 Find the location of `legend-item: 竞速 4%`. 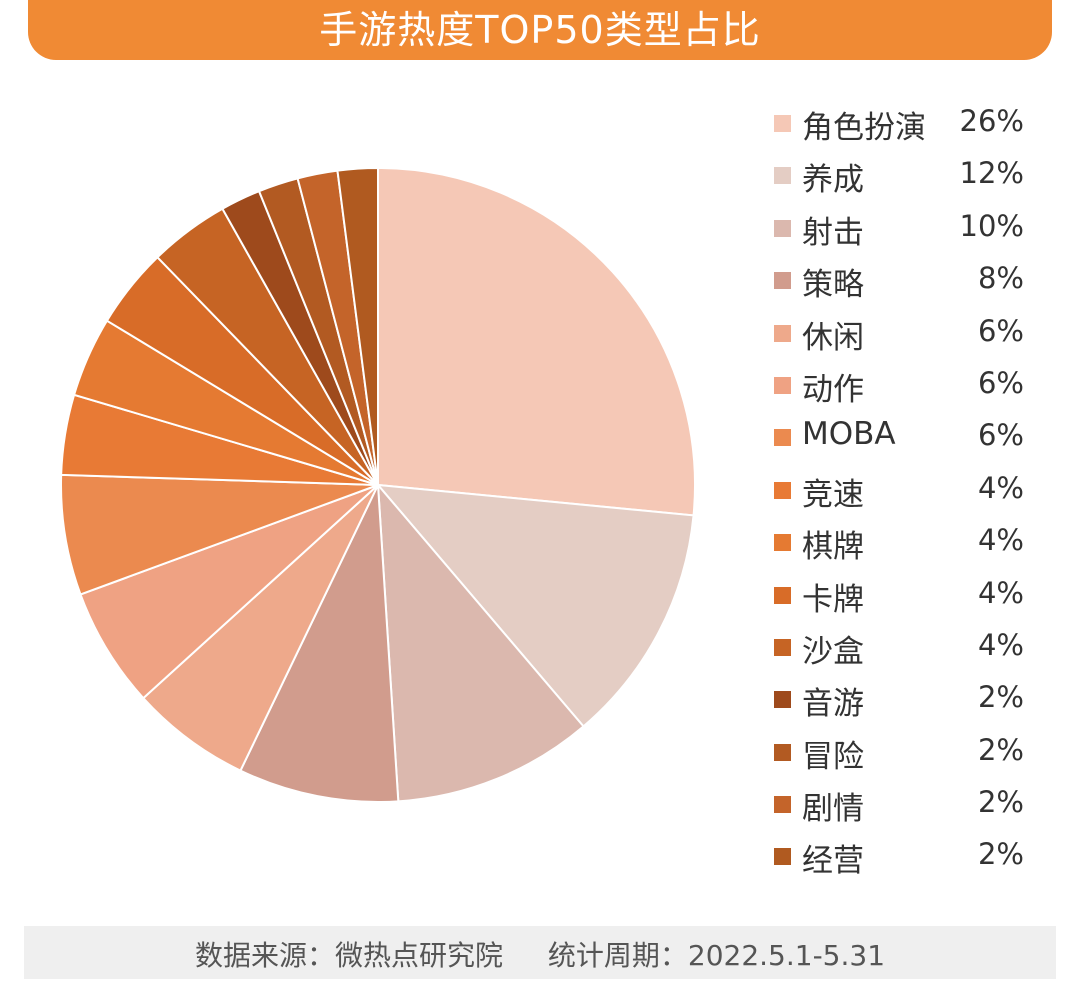

legend-item: 竞速 4% is located at coordinates (900, 491).